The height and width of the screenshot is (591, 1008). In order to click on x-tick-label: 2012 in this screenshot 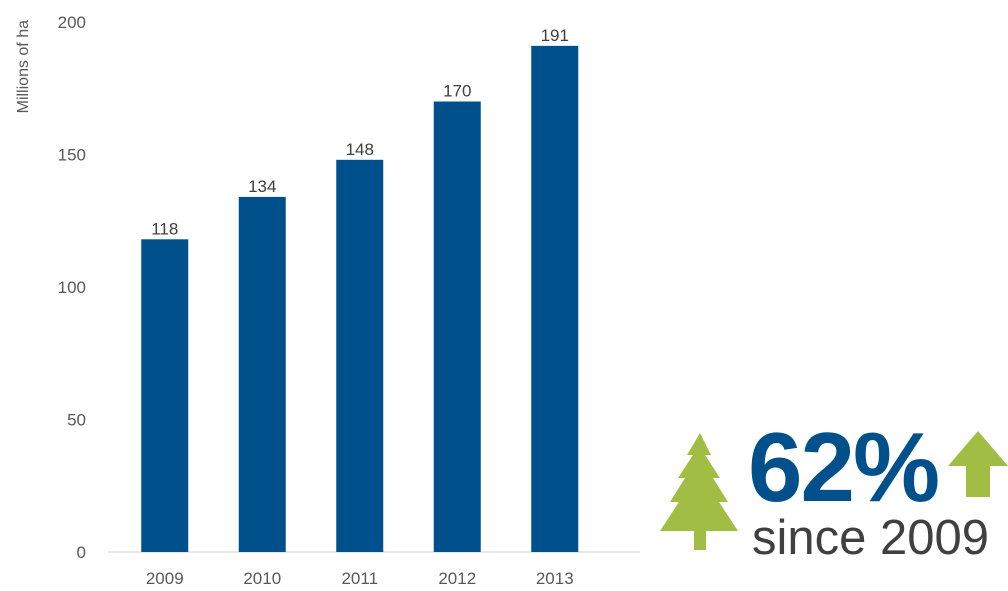, I will do `click(457, 578)`.